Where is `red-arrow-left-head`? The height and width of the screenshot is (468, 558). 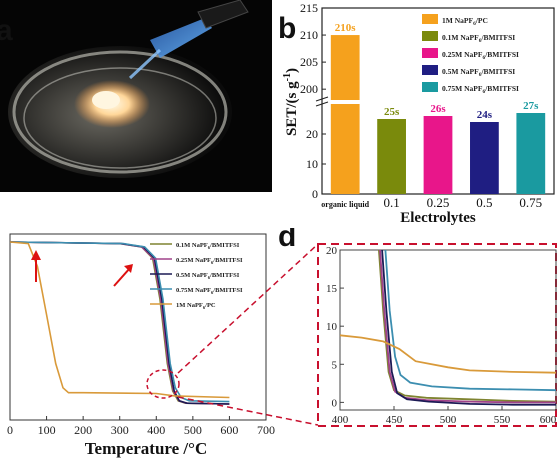
red-arrow-left-head is located at coordinates (36, 255).